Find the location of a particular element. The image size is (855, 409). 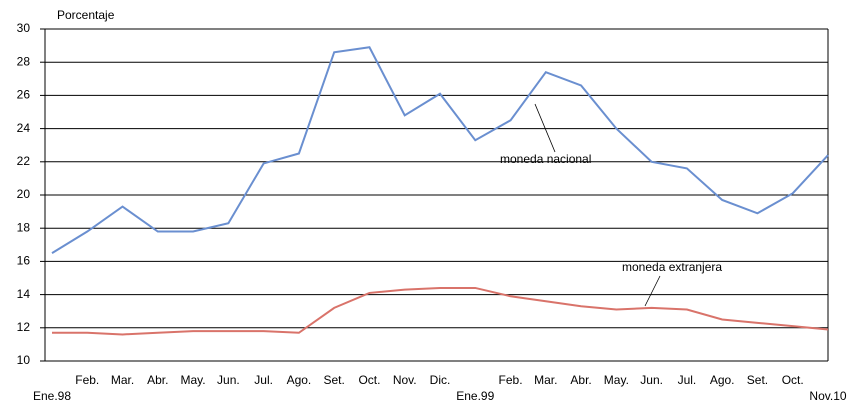

y-axis-label: Porcentaje is located at coordinates (86, 15).